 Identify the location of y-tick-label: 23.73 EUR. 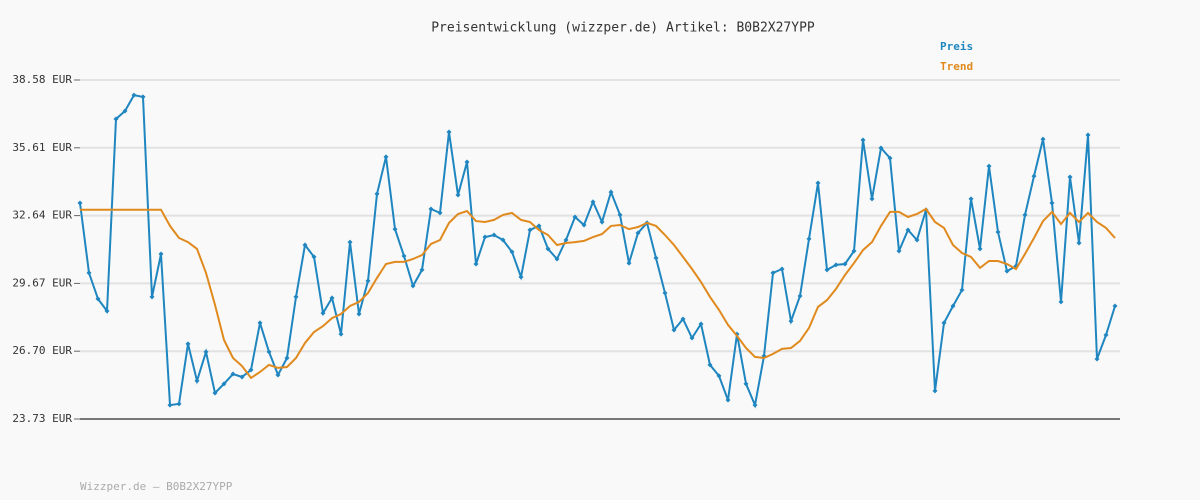
(42, 418).